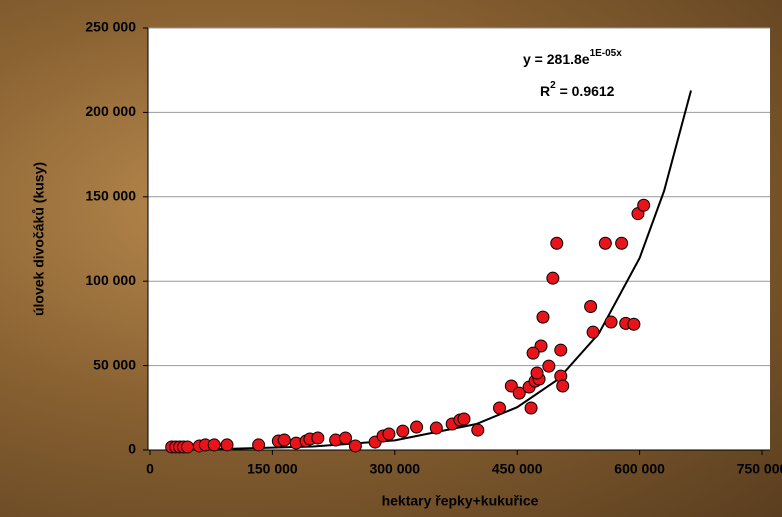 This screenshot has height=517, width=782. I want to click on x-axis-label: hektary řepky+kukuřice, so click(460, 501).